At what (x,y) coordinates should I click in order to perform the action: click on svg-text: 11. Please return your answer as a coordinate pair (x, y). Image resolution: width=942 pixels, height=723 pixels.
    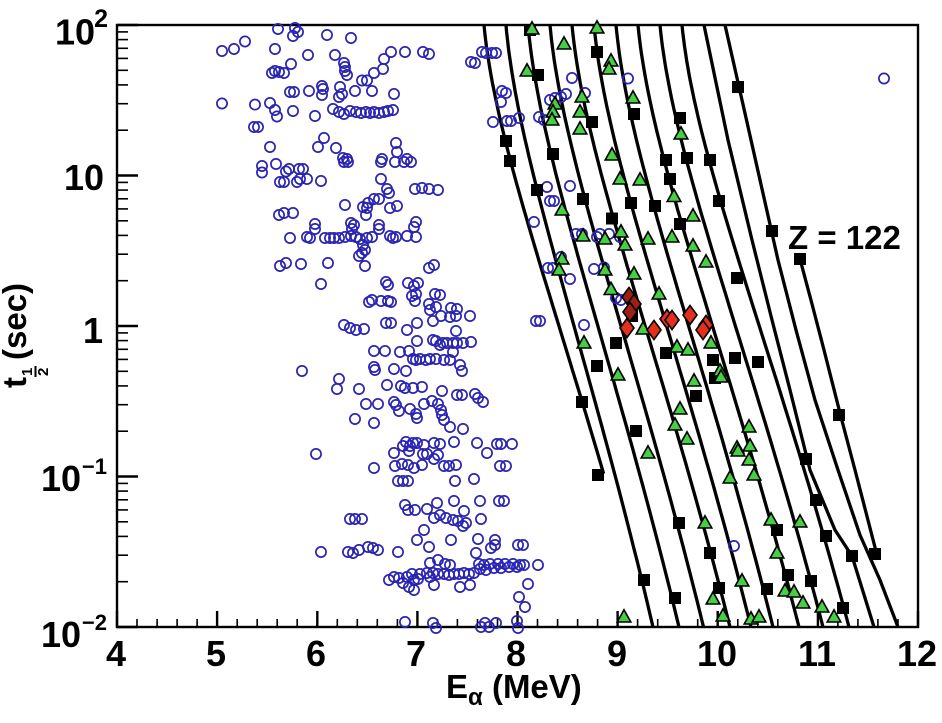
    Looking at the image, I should click on (817, 653).